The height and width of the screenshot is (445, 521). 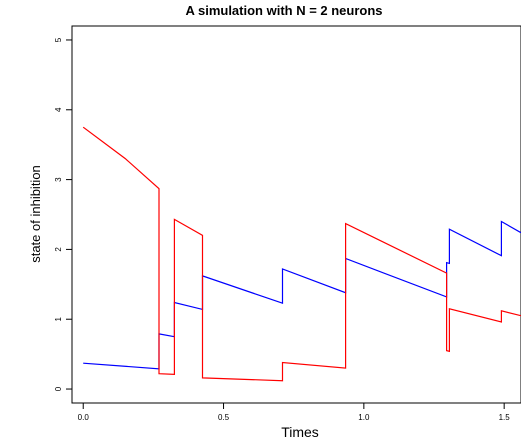 I want to click on y-tick-label: 1, so click(x=58, y=318).